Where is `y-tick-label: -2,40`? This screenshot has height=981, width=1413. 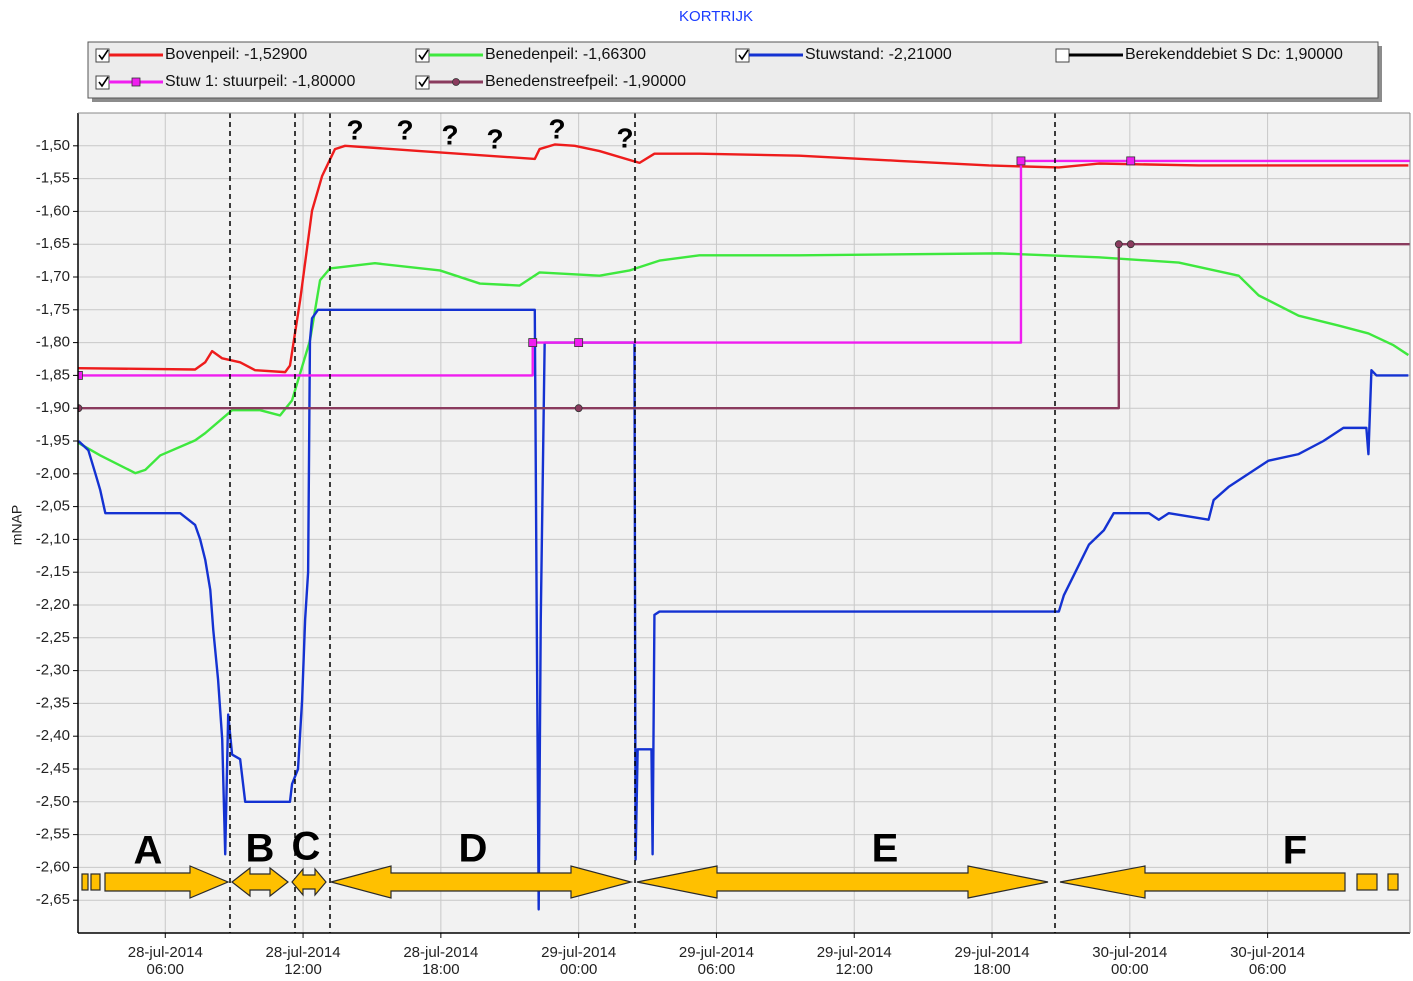
y-tick-label: -2,40 is located at coordinates (53, 735).